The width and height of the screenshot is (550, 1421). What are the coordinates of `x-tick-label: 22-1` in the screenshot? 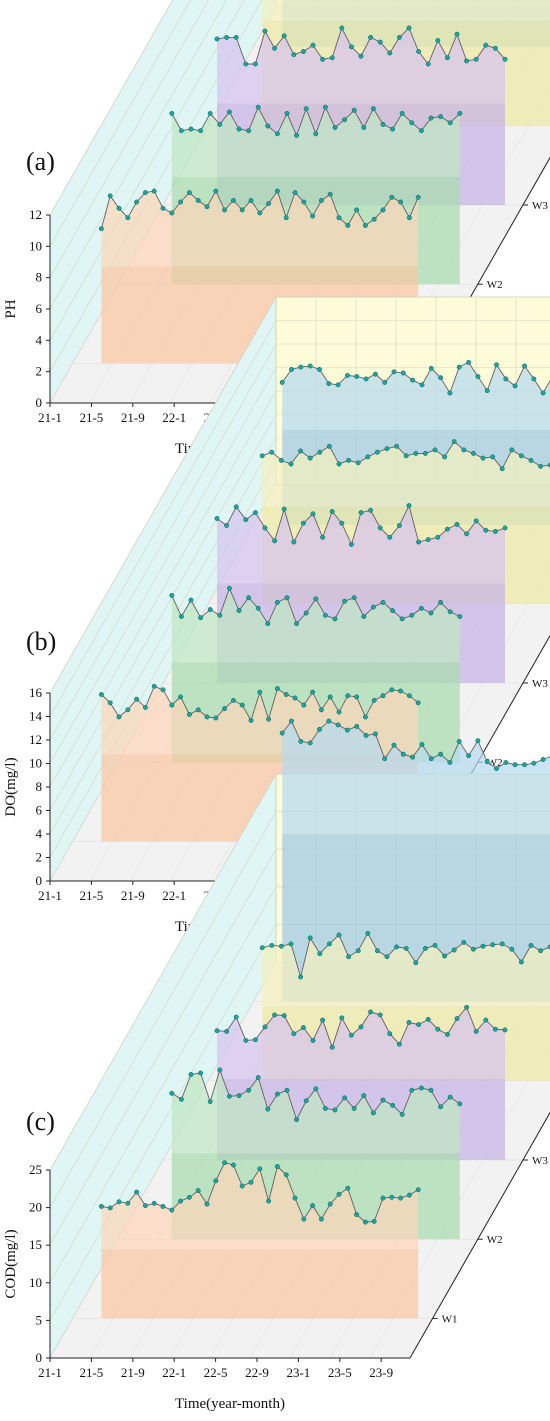 It's located at (174, 1372).